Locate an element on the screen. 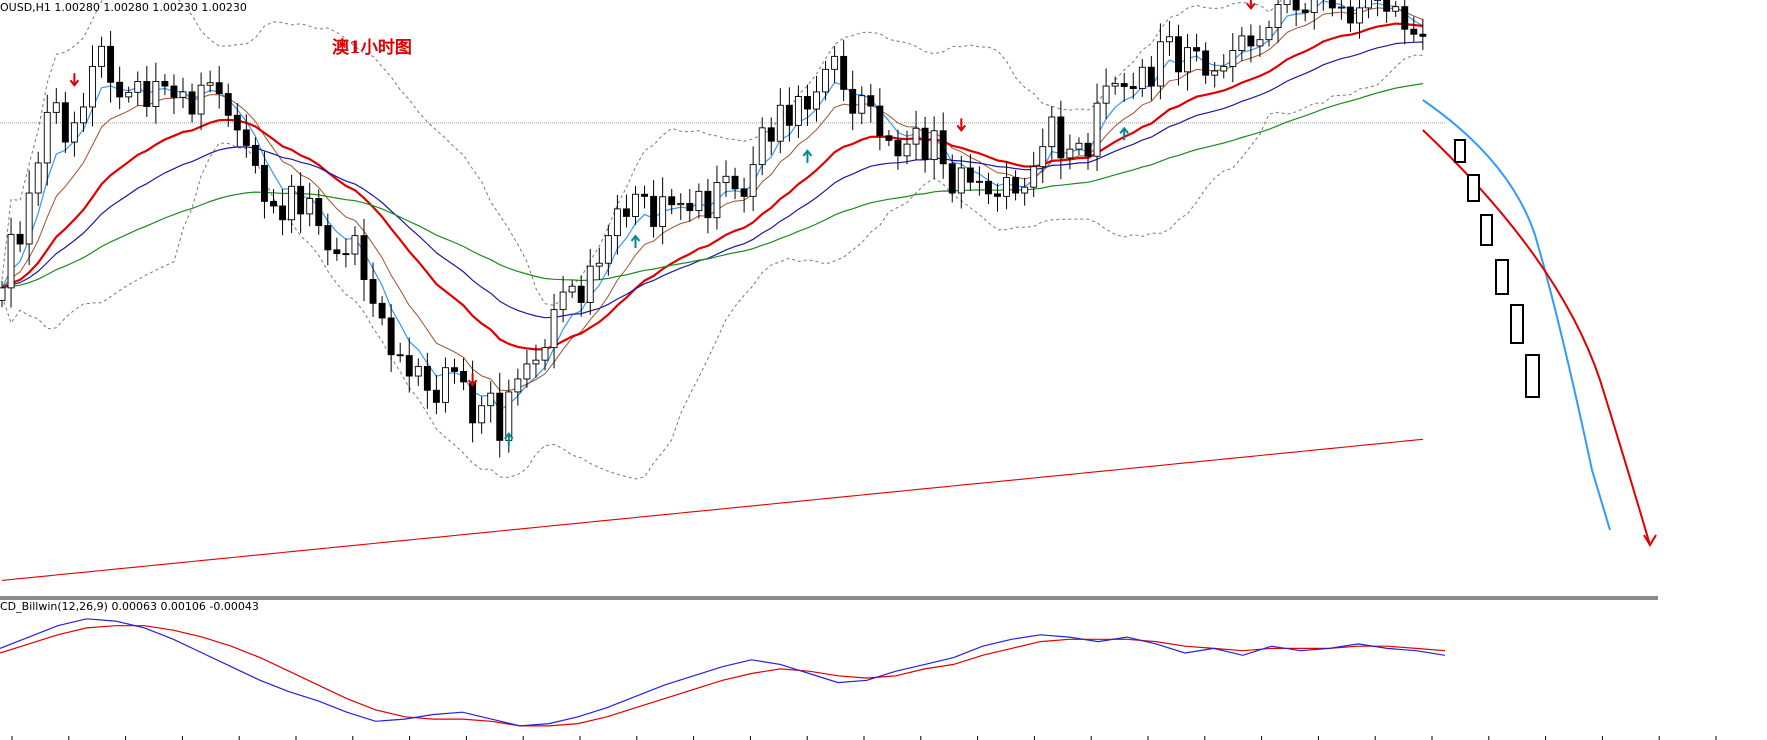 The width and height of the screenshot is (1767, 740). buy-arrow-icon is located at coordinates (509, 439).